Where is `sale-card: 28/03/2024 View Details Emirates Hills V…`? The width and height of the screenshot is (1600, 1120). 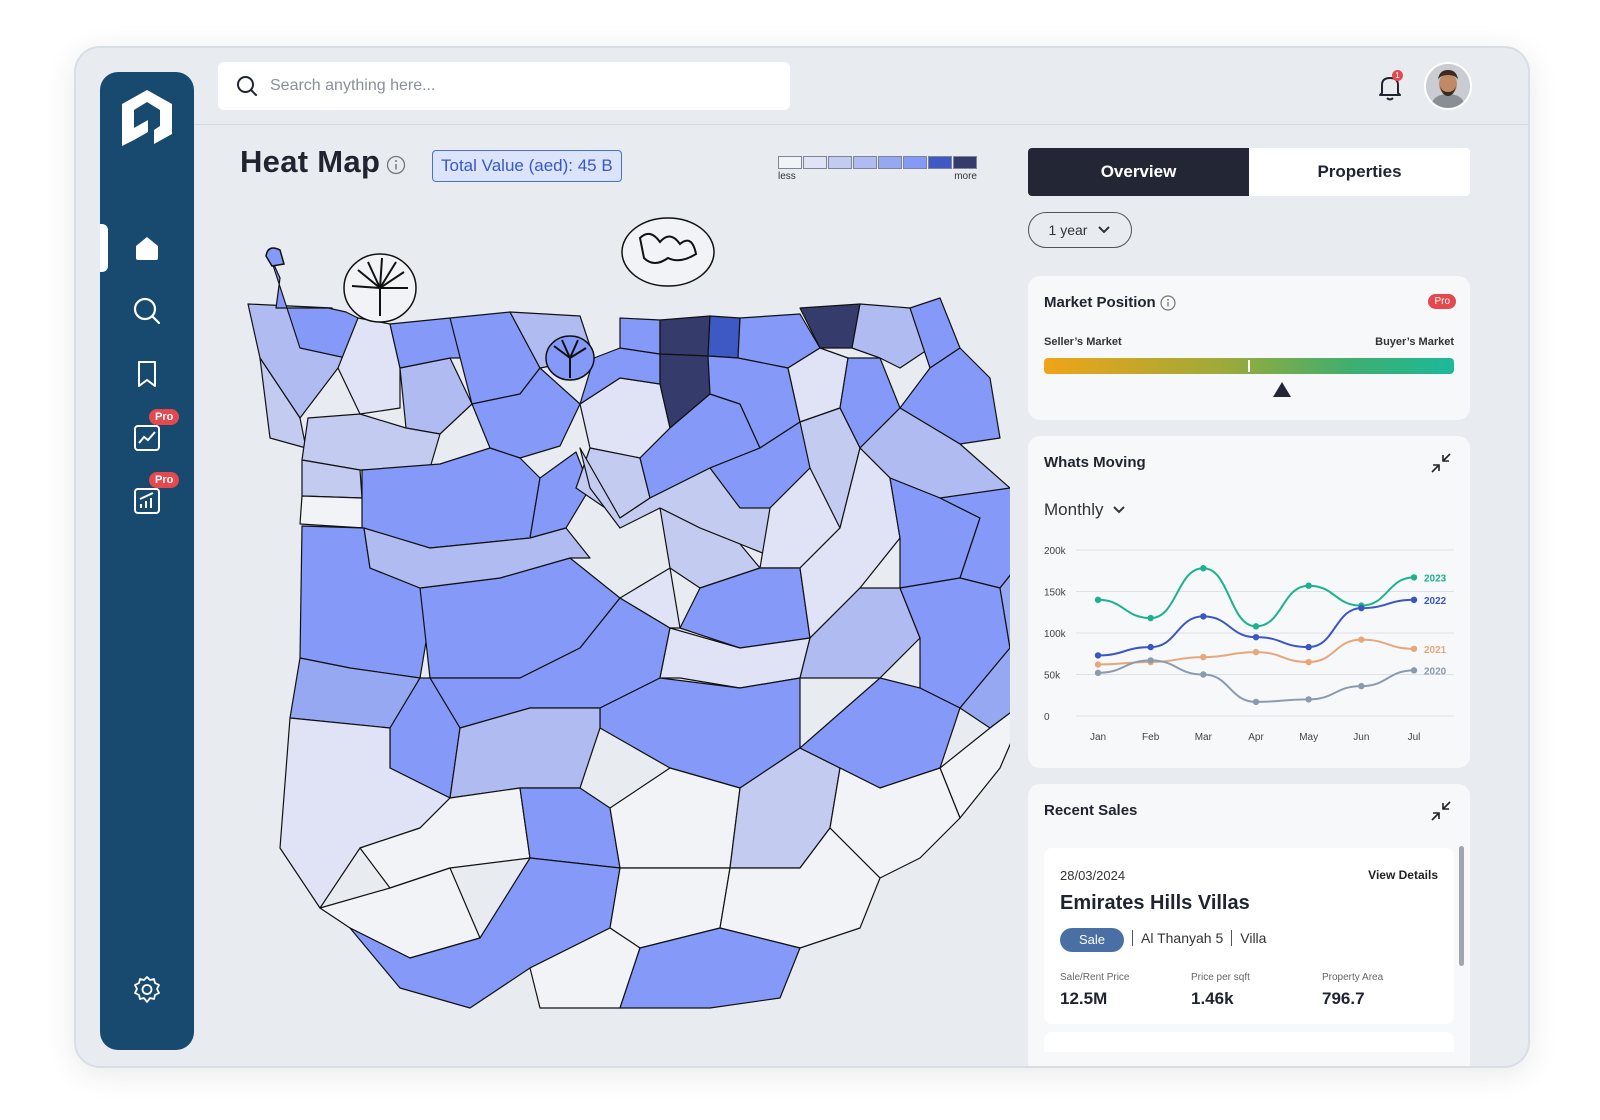 sale-card: 28/03/2024 View Details Emirates Hills V… is located at coordinates (1249, 936).